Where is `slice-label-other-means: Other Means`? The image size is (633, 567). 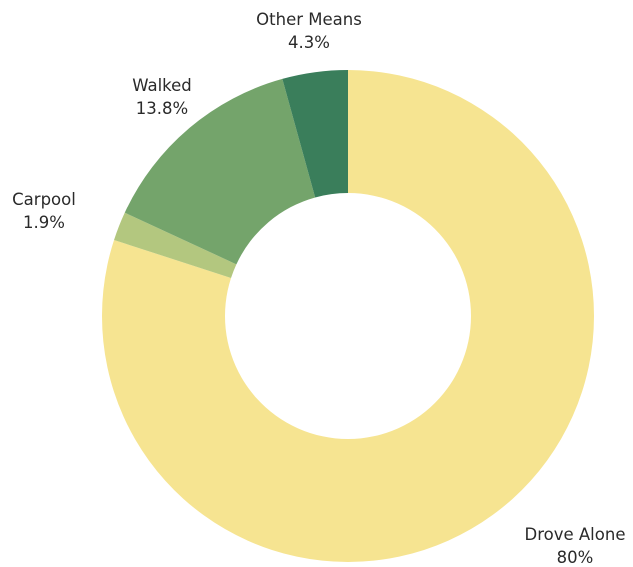 slice-label-other-means: Other Means is located at coordinates (309, 19).